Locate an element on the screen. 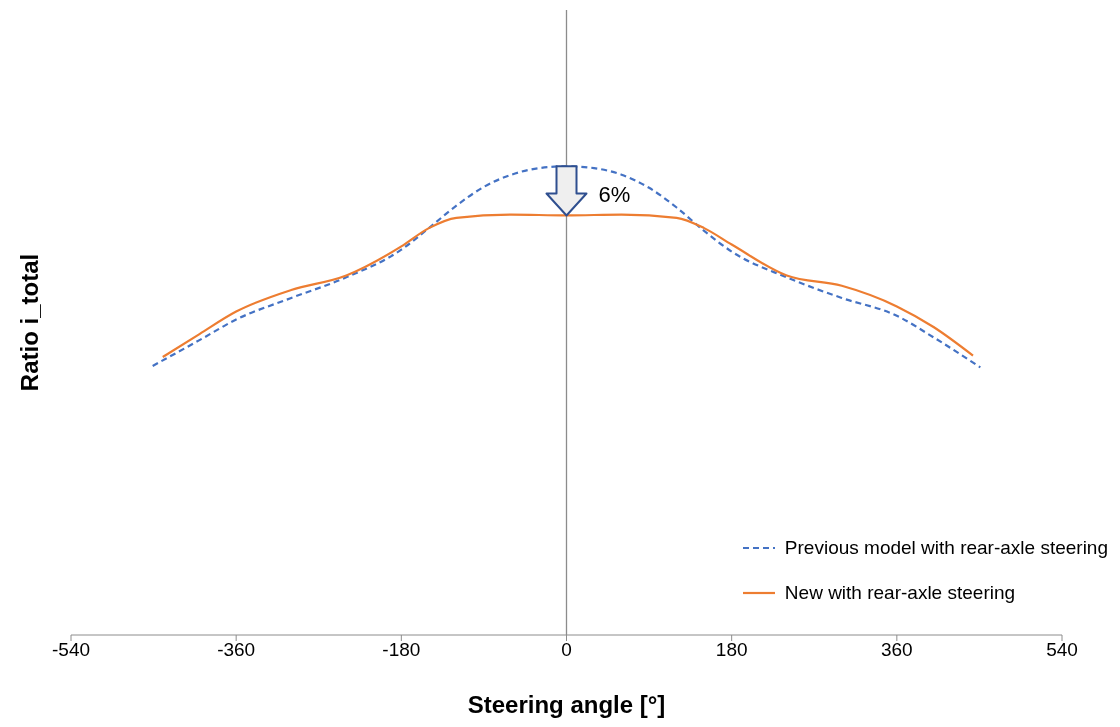 This screenshot has width=1120, height=727. x-tick-label: 0 is located at coordinates (566, 650).